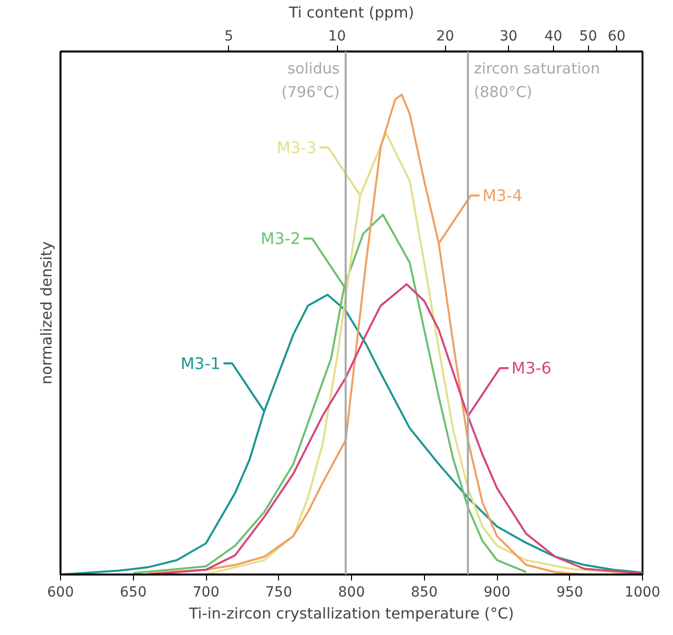 The width and height of the screenshot is (673, 635). Describe the element at coordinates (47, 313) in the screenshot. I see `y-axis-title: normalized density` at that location.